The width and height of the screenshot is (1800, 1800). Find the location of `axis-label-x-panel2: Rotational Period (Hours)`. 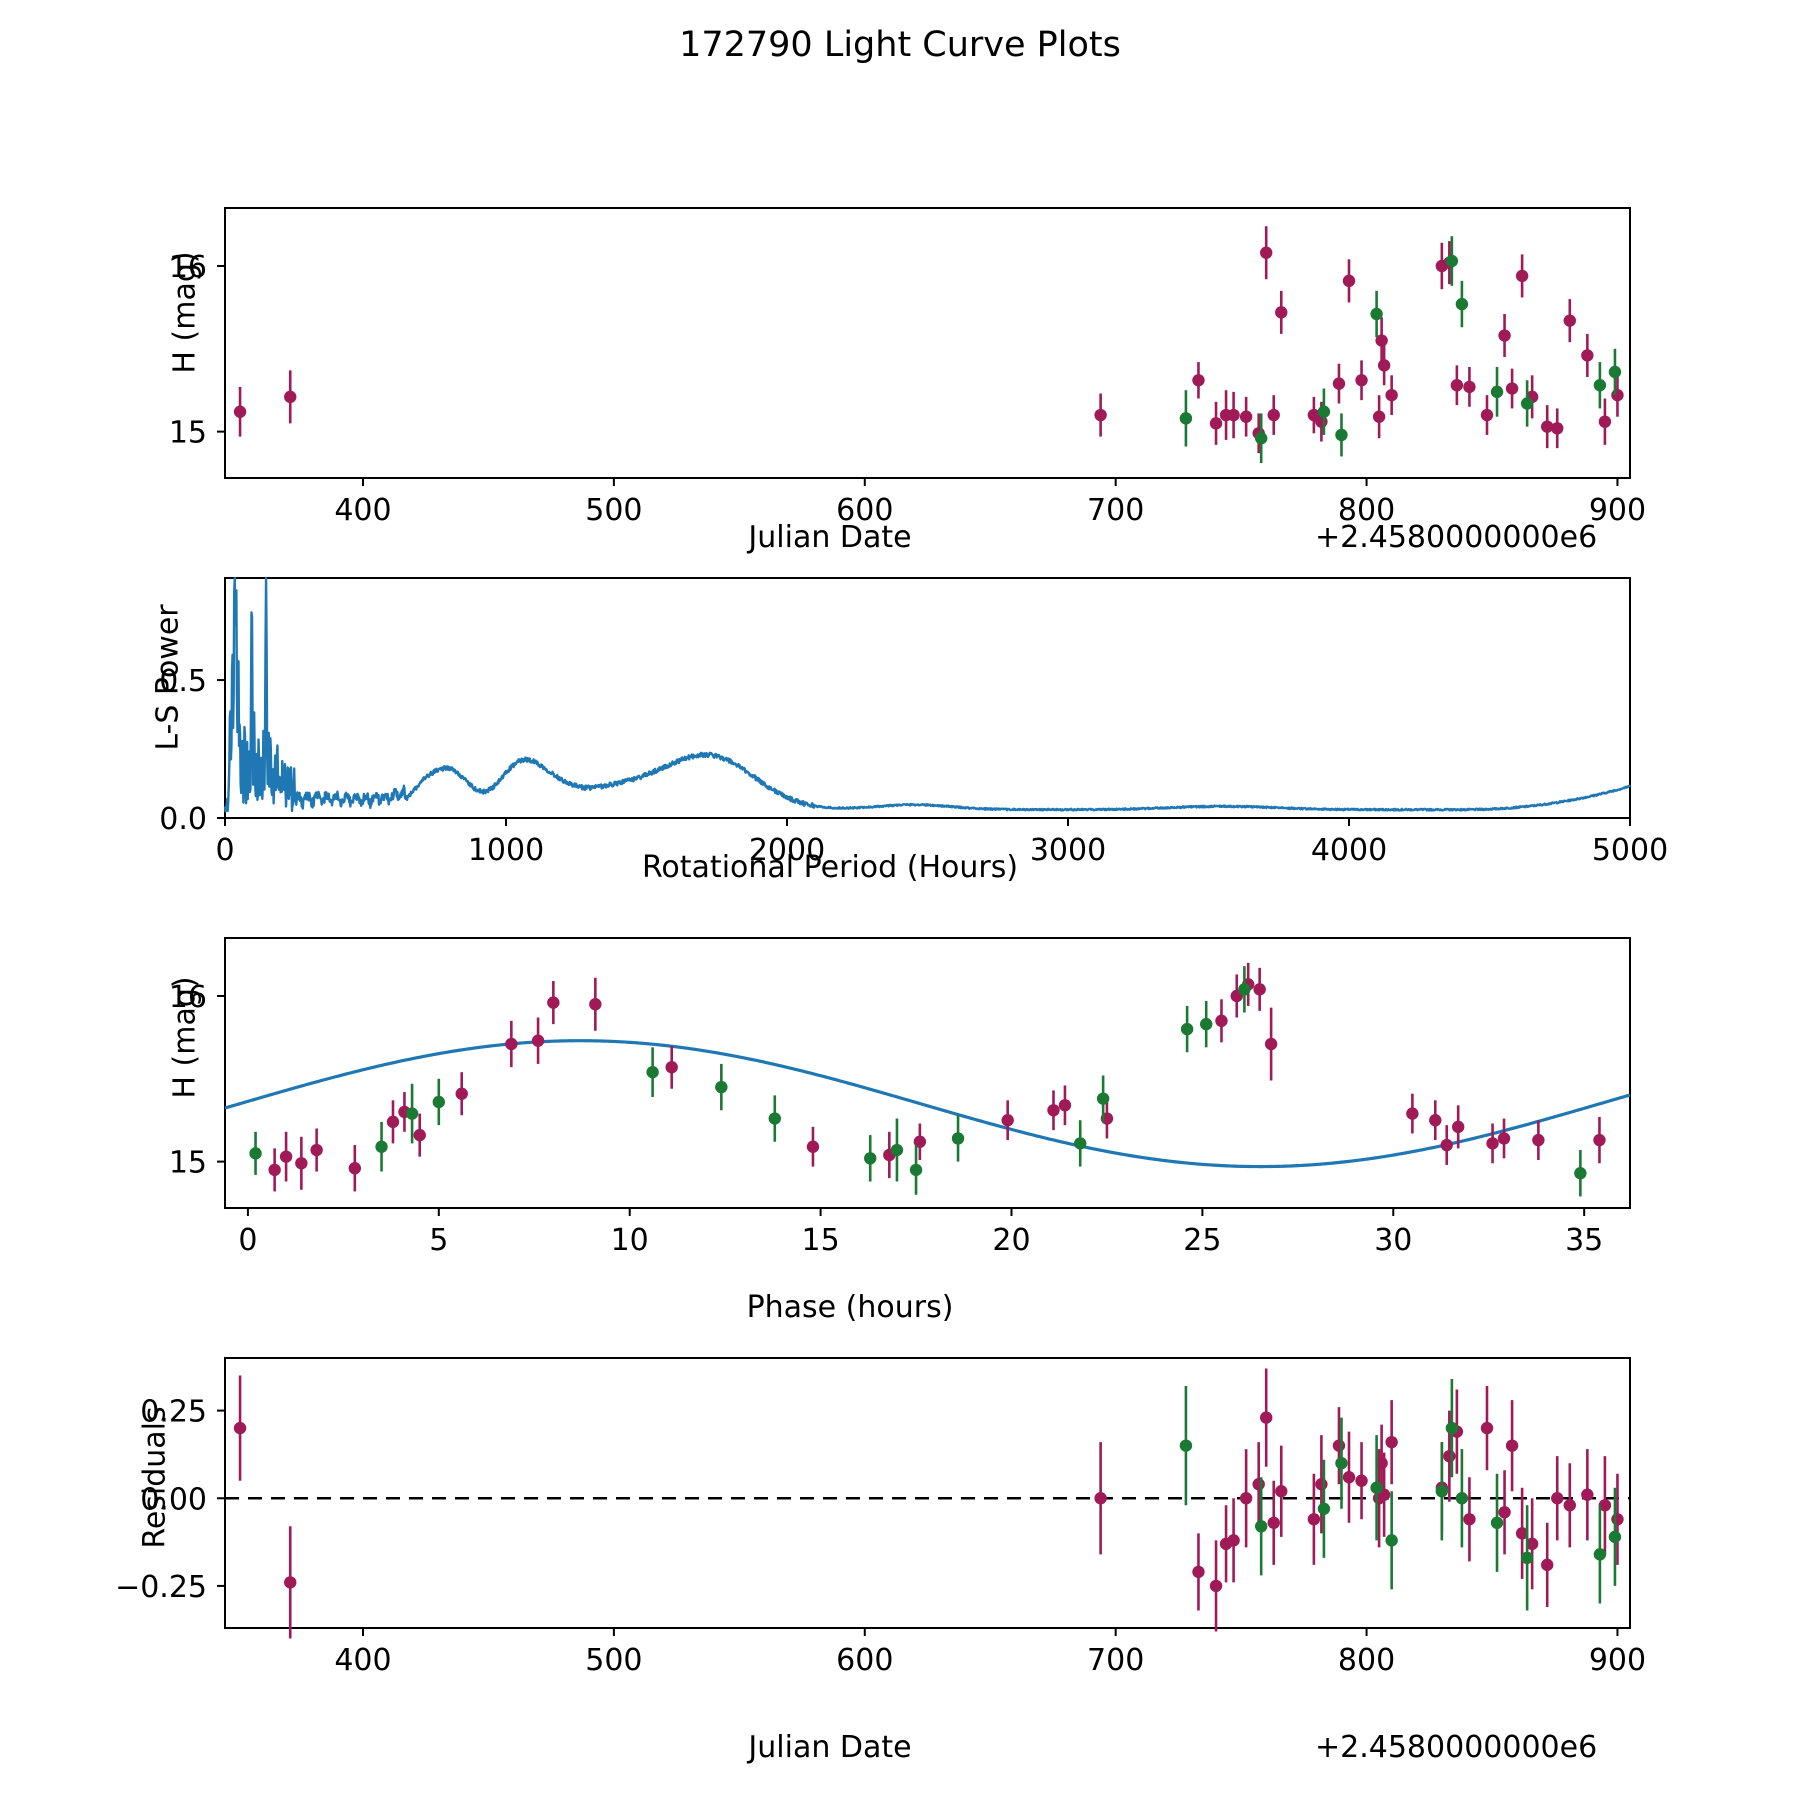

axis-label-x-panel2: Rotational Period (Hours) is located at coordinates (830, 867).